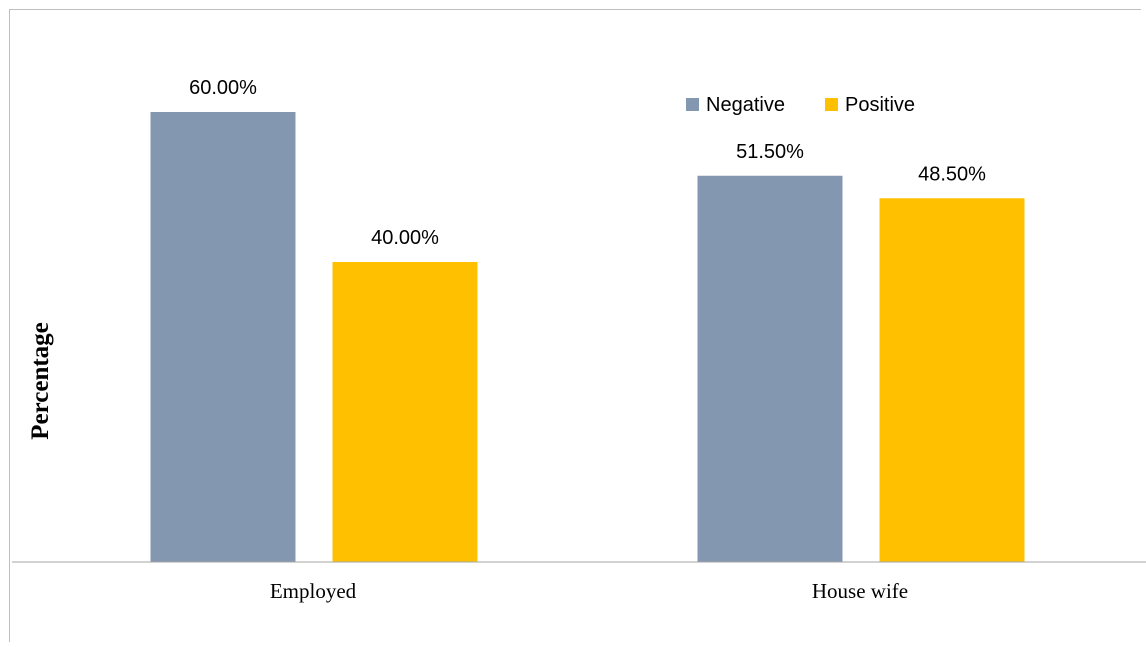 This screenshot has height=647, width=1146. I want to click on data-label-negative-house-wife: 51.50%, so click(770, 152).